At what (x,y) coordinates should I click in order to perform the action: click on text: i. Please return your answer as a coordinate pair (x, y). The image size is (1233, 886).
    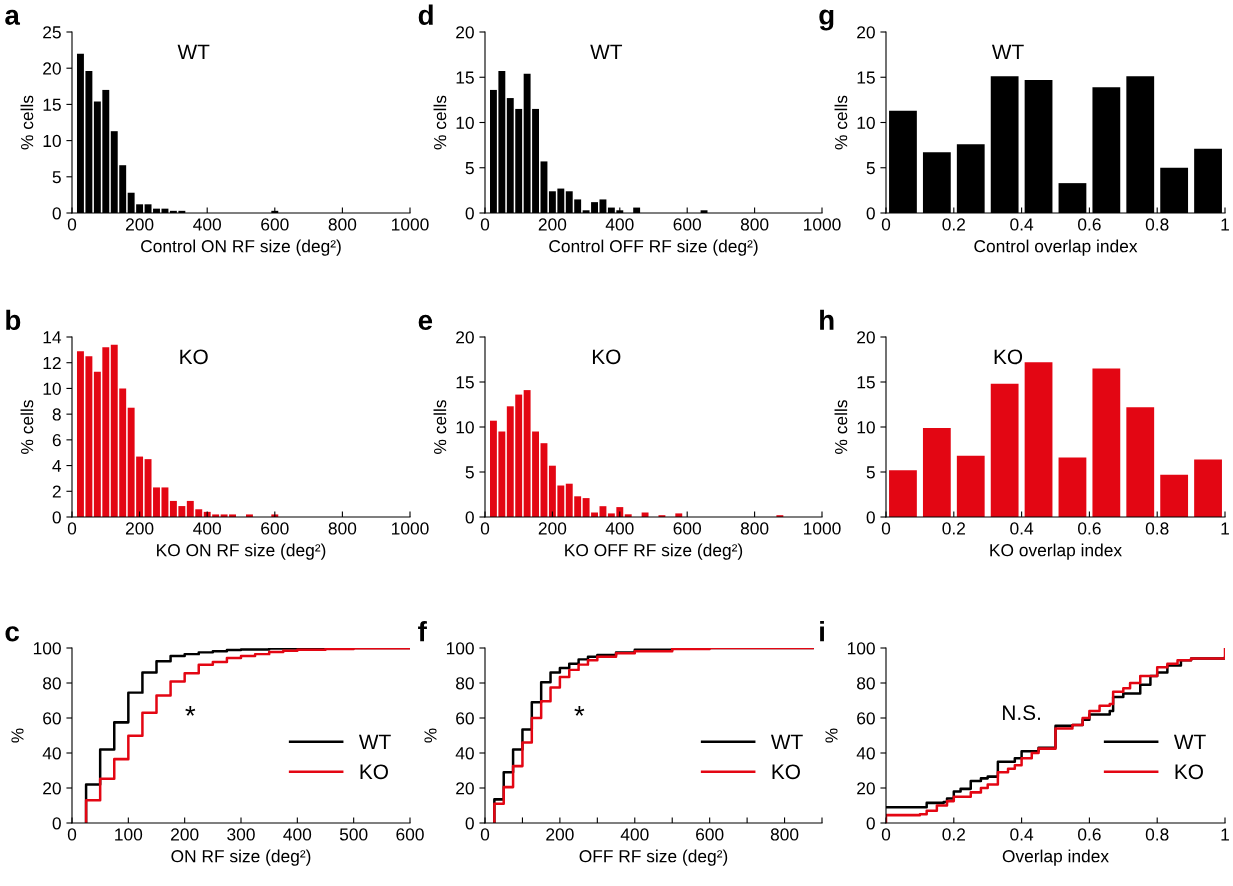
    Looking at the image, I should click on (822, 631).